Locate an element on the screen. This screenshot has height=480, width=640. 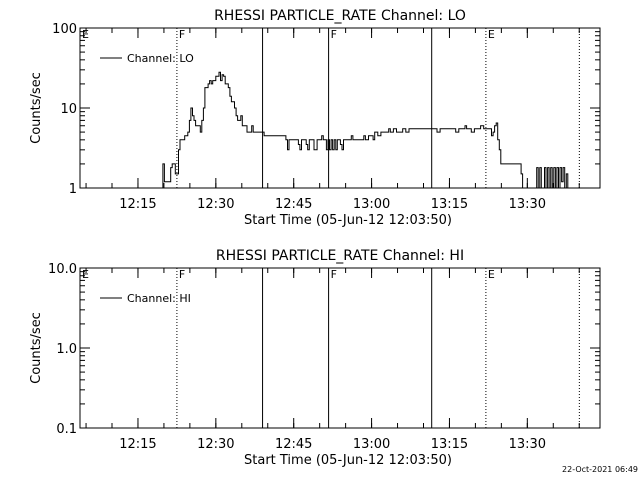
timestamp: 22-Oct-2021 06:49 is located at coordinates (600, 469).